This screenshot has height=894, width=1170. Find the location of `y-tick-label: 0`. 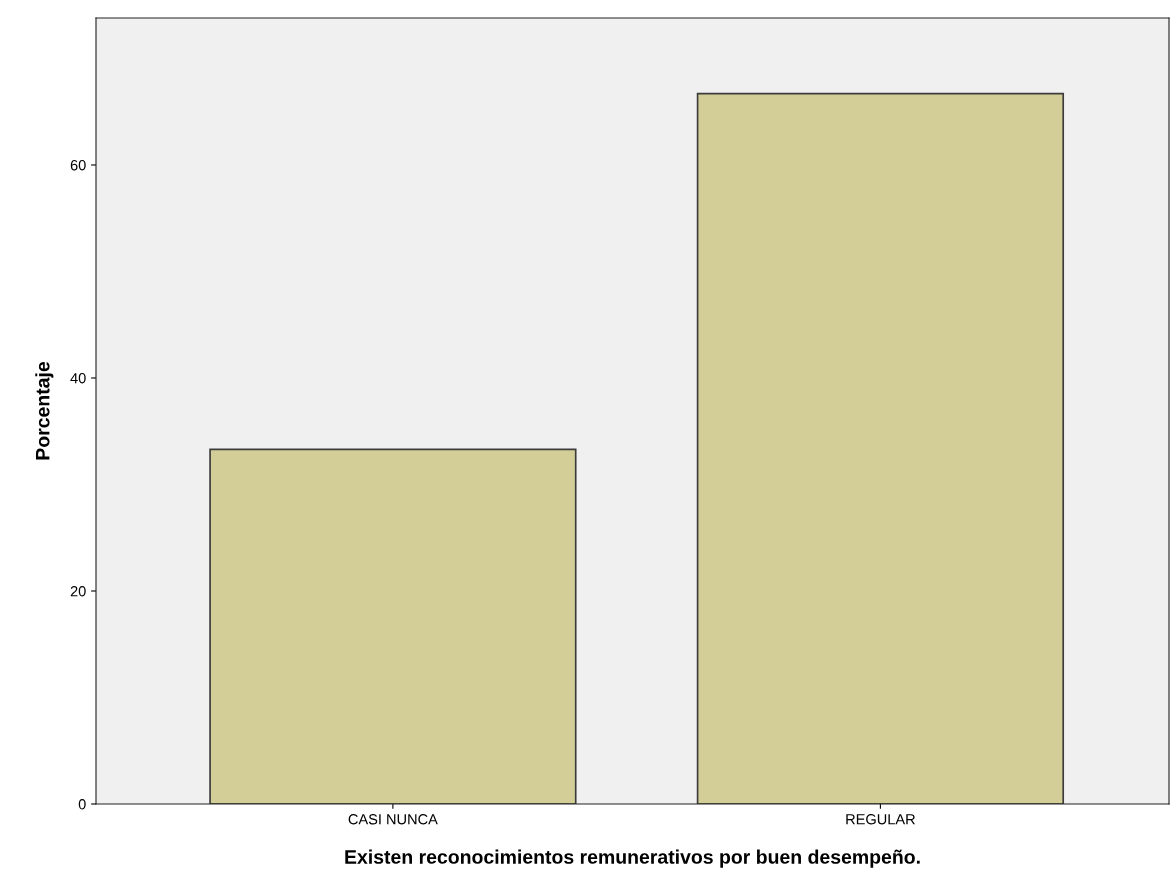

y-tick-label: 0 is located at coordinates (82, 804).